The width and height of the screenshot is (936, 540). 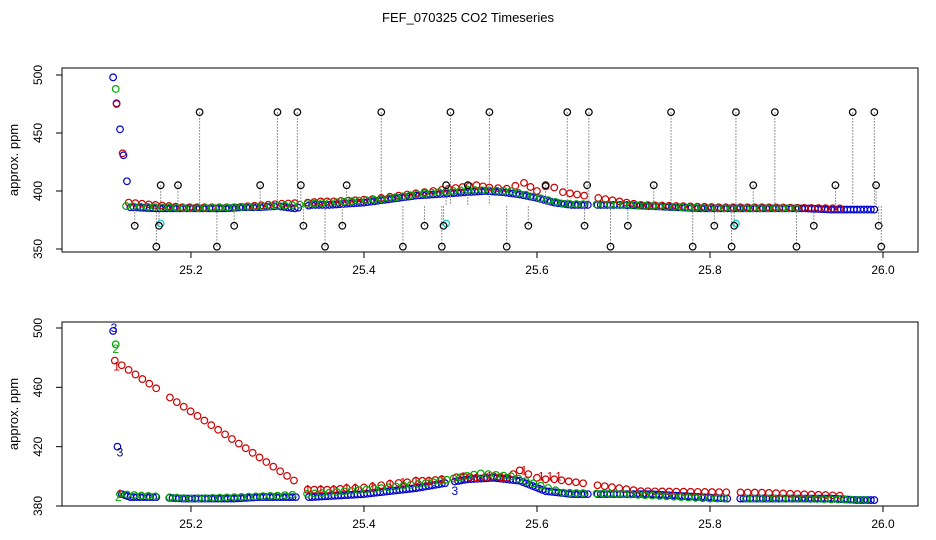 I want to click on series-number-label: 2, so click(x=118, y=497).